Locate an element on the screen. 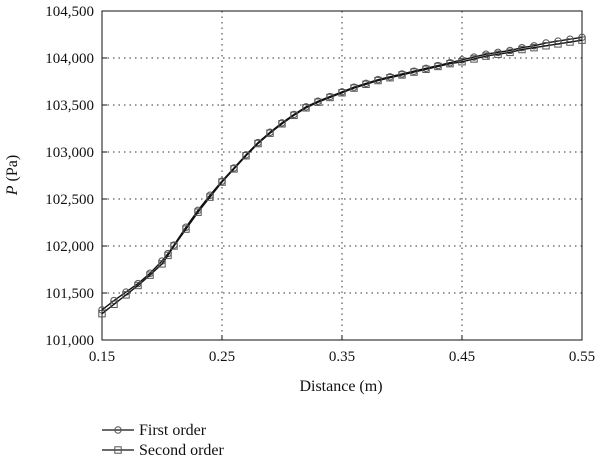 Image resolution: width=600 pixels, height=462 pixels. circle-marker-icon is located at coordinates (118, 430).